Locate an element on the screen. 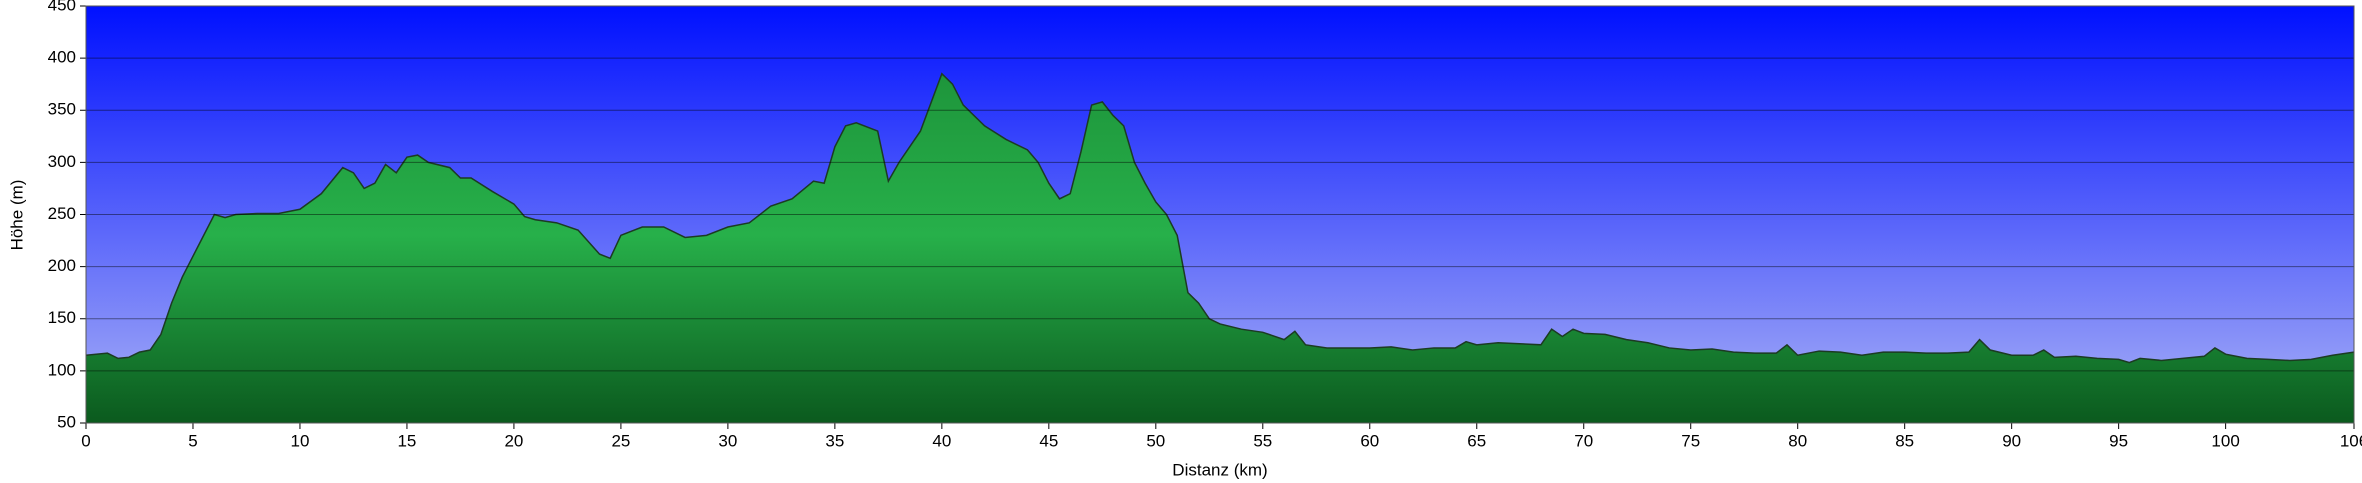 The height and width of the screenshot is (483, 2362). y-axis-label: Höhe (m) is located at coordinates (16, 215).